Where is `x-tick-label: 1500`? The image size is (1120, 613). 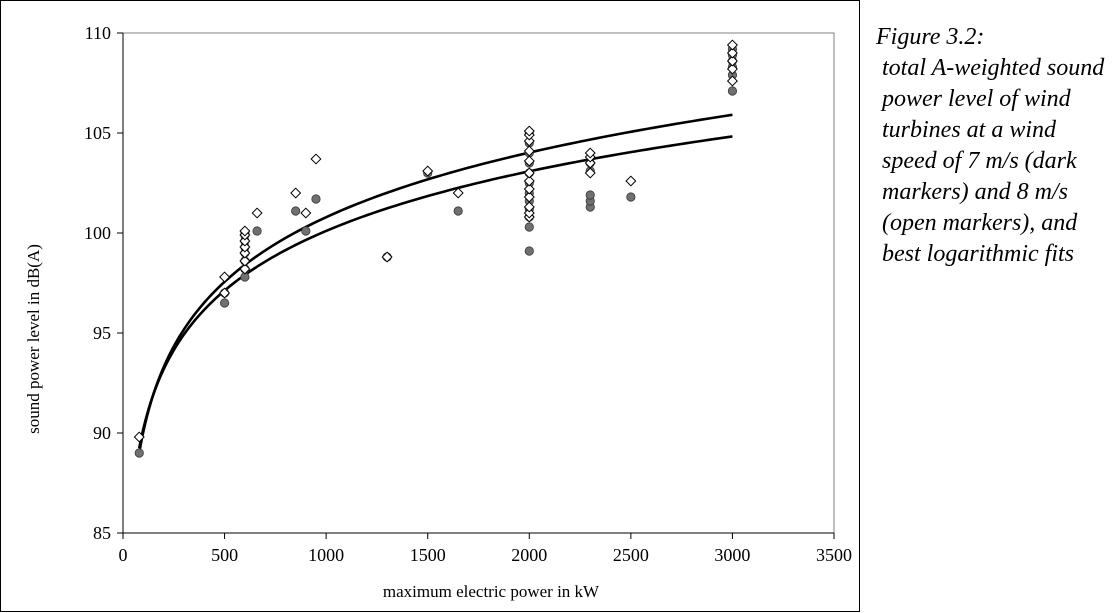 x-tick-label: 1500 is located at coordinates (428, 555).